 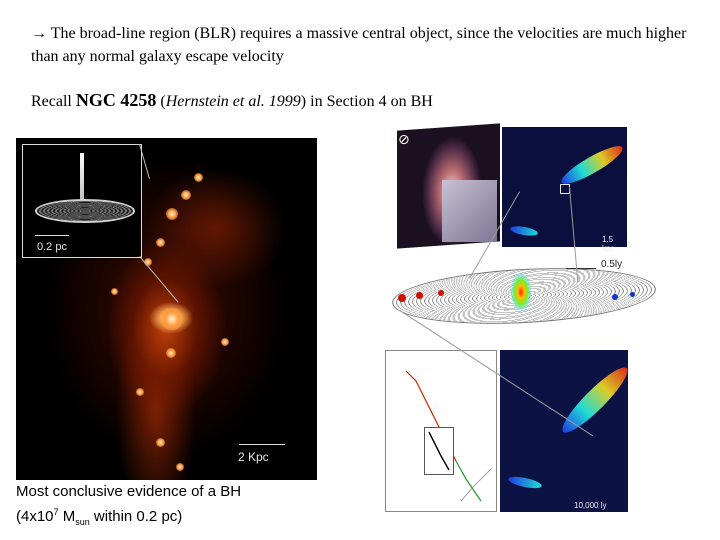 I want to click on zoom-line, so click(x=159, y=279).